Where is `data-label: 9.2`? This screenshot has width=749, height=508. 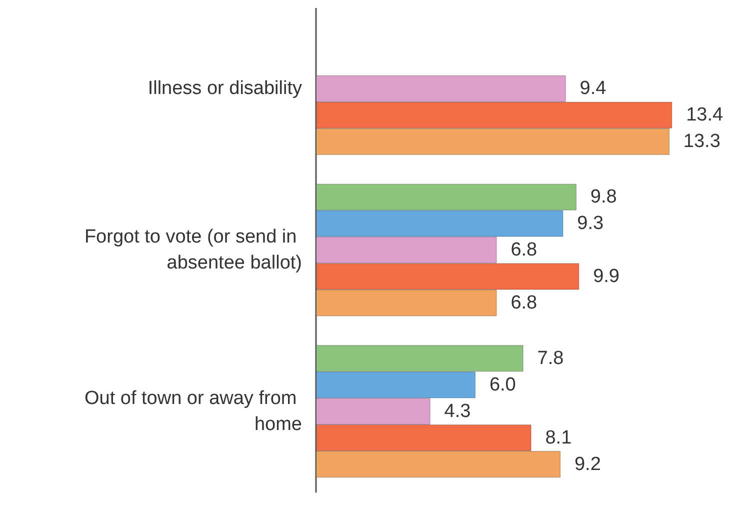 data-label: 9.2 is located at coordinates (587, 464).